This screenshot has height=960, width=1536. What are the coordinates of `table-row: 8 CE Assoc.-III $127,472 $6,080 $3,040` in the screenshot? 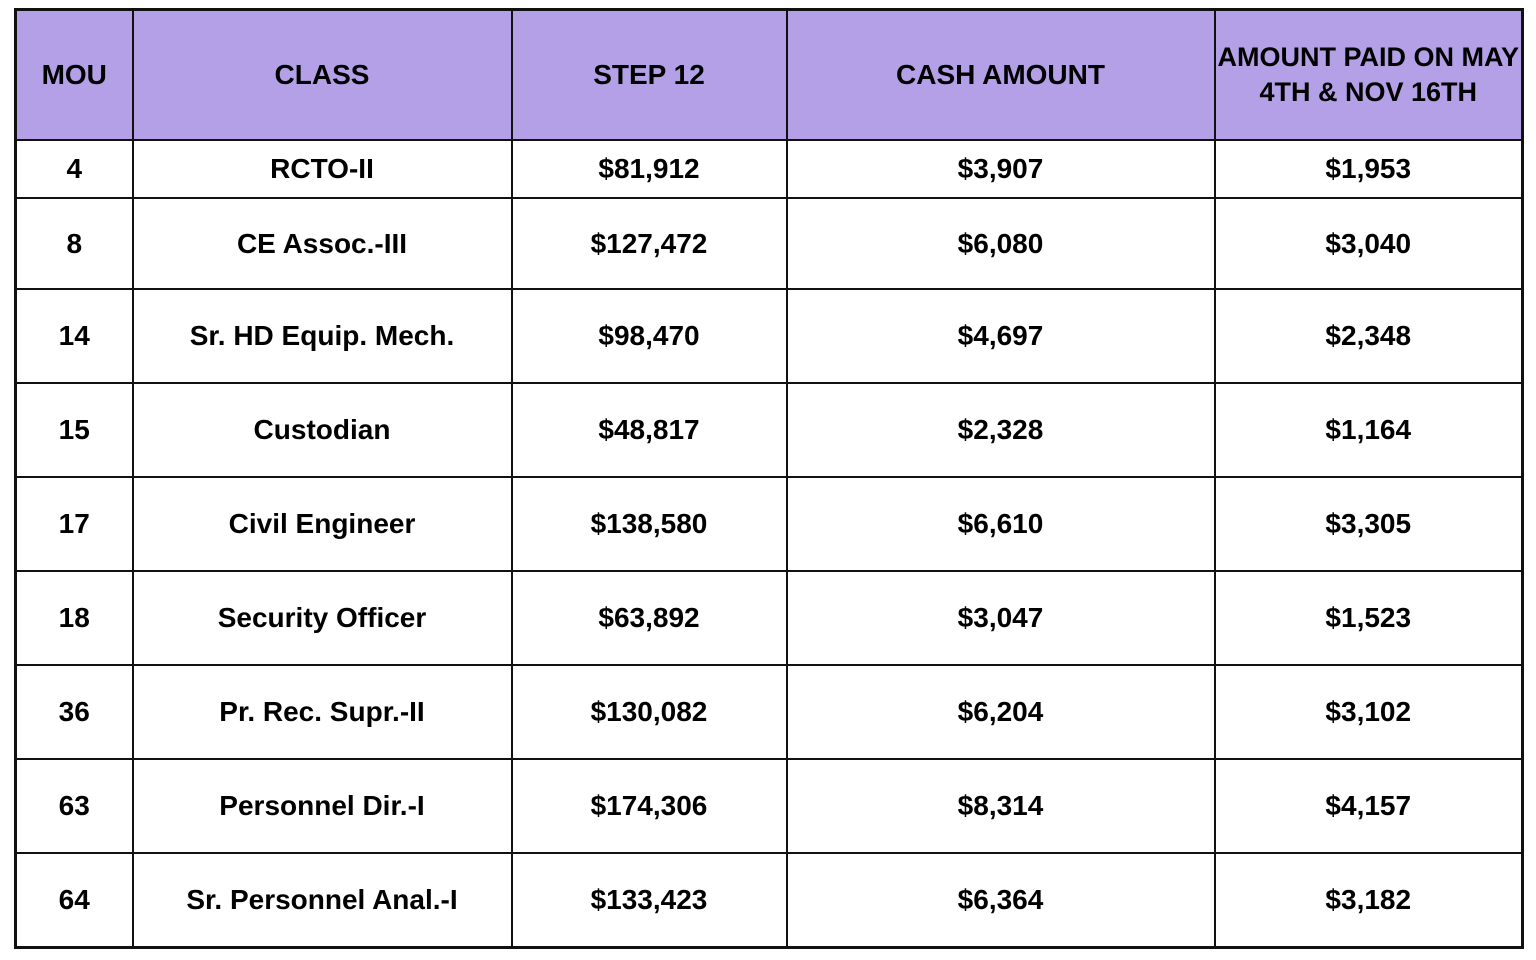 It's located at (769, 243).